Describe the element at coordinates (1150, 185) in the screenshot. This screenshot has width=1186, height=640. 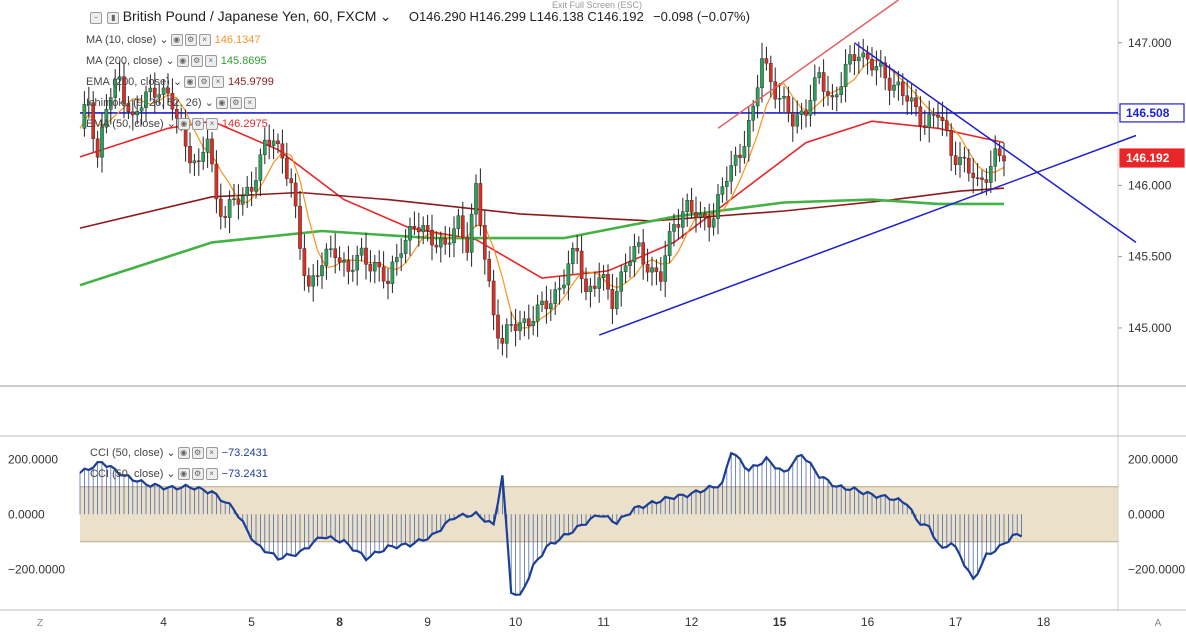
I see `price-tick-label: 146.000` at that location.